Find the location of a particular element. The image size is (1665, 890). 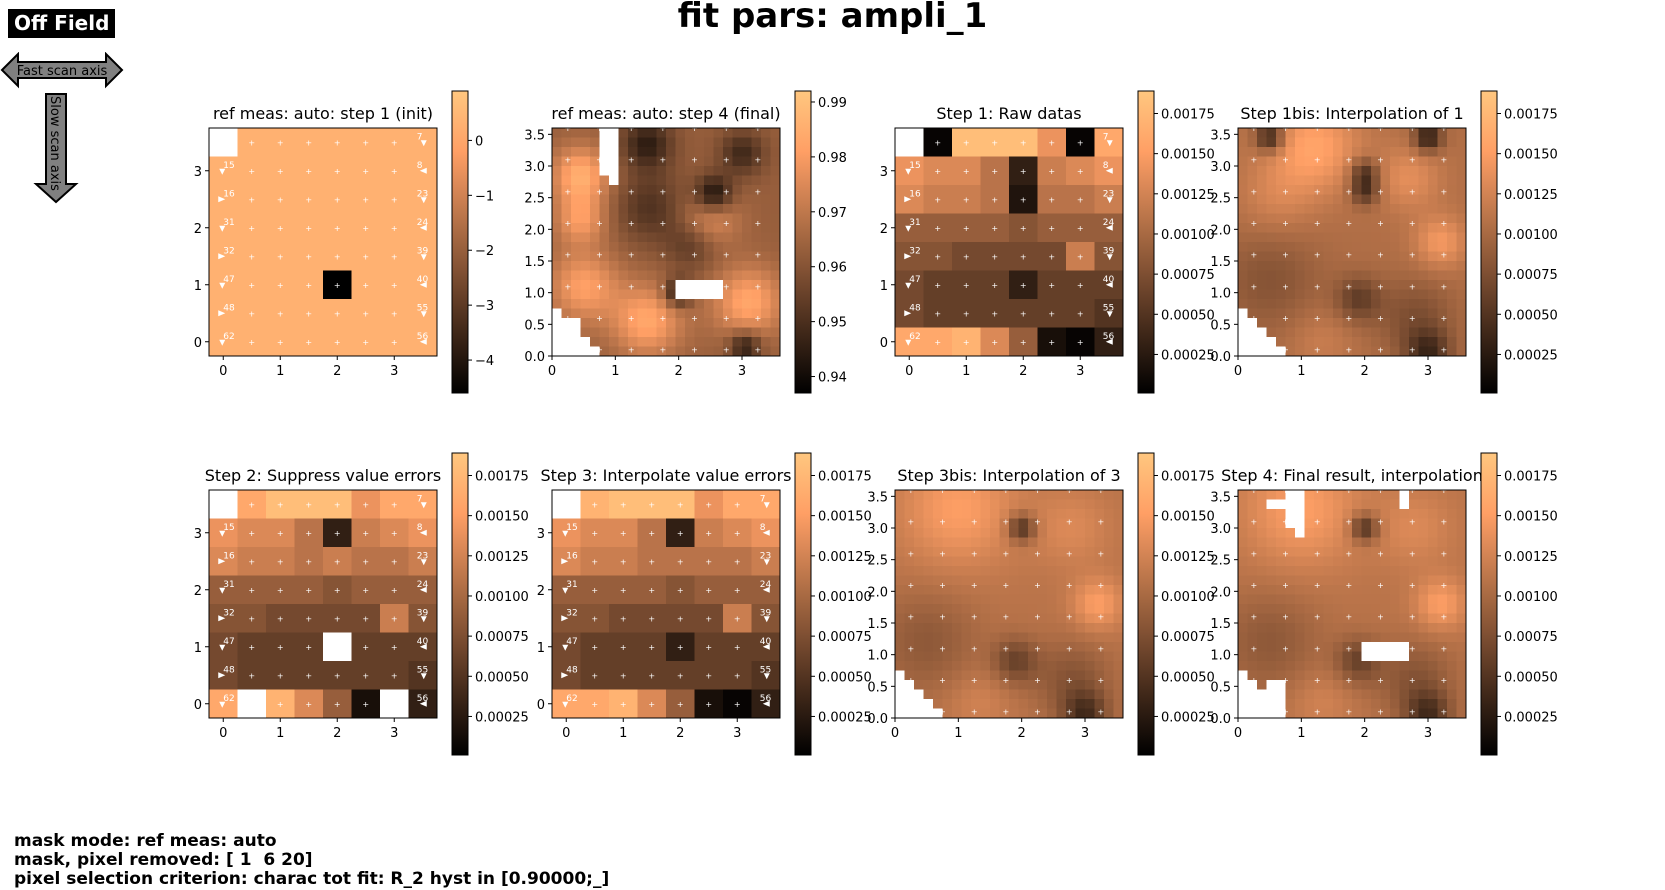

point-label: 48 is located at coordinates (229, 670).